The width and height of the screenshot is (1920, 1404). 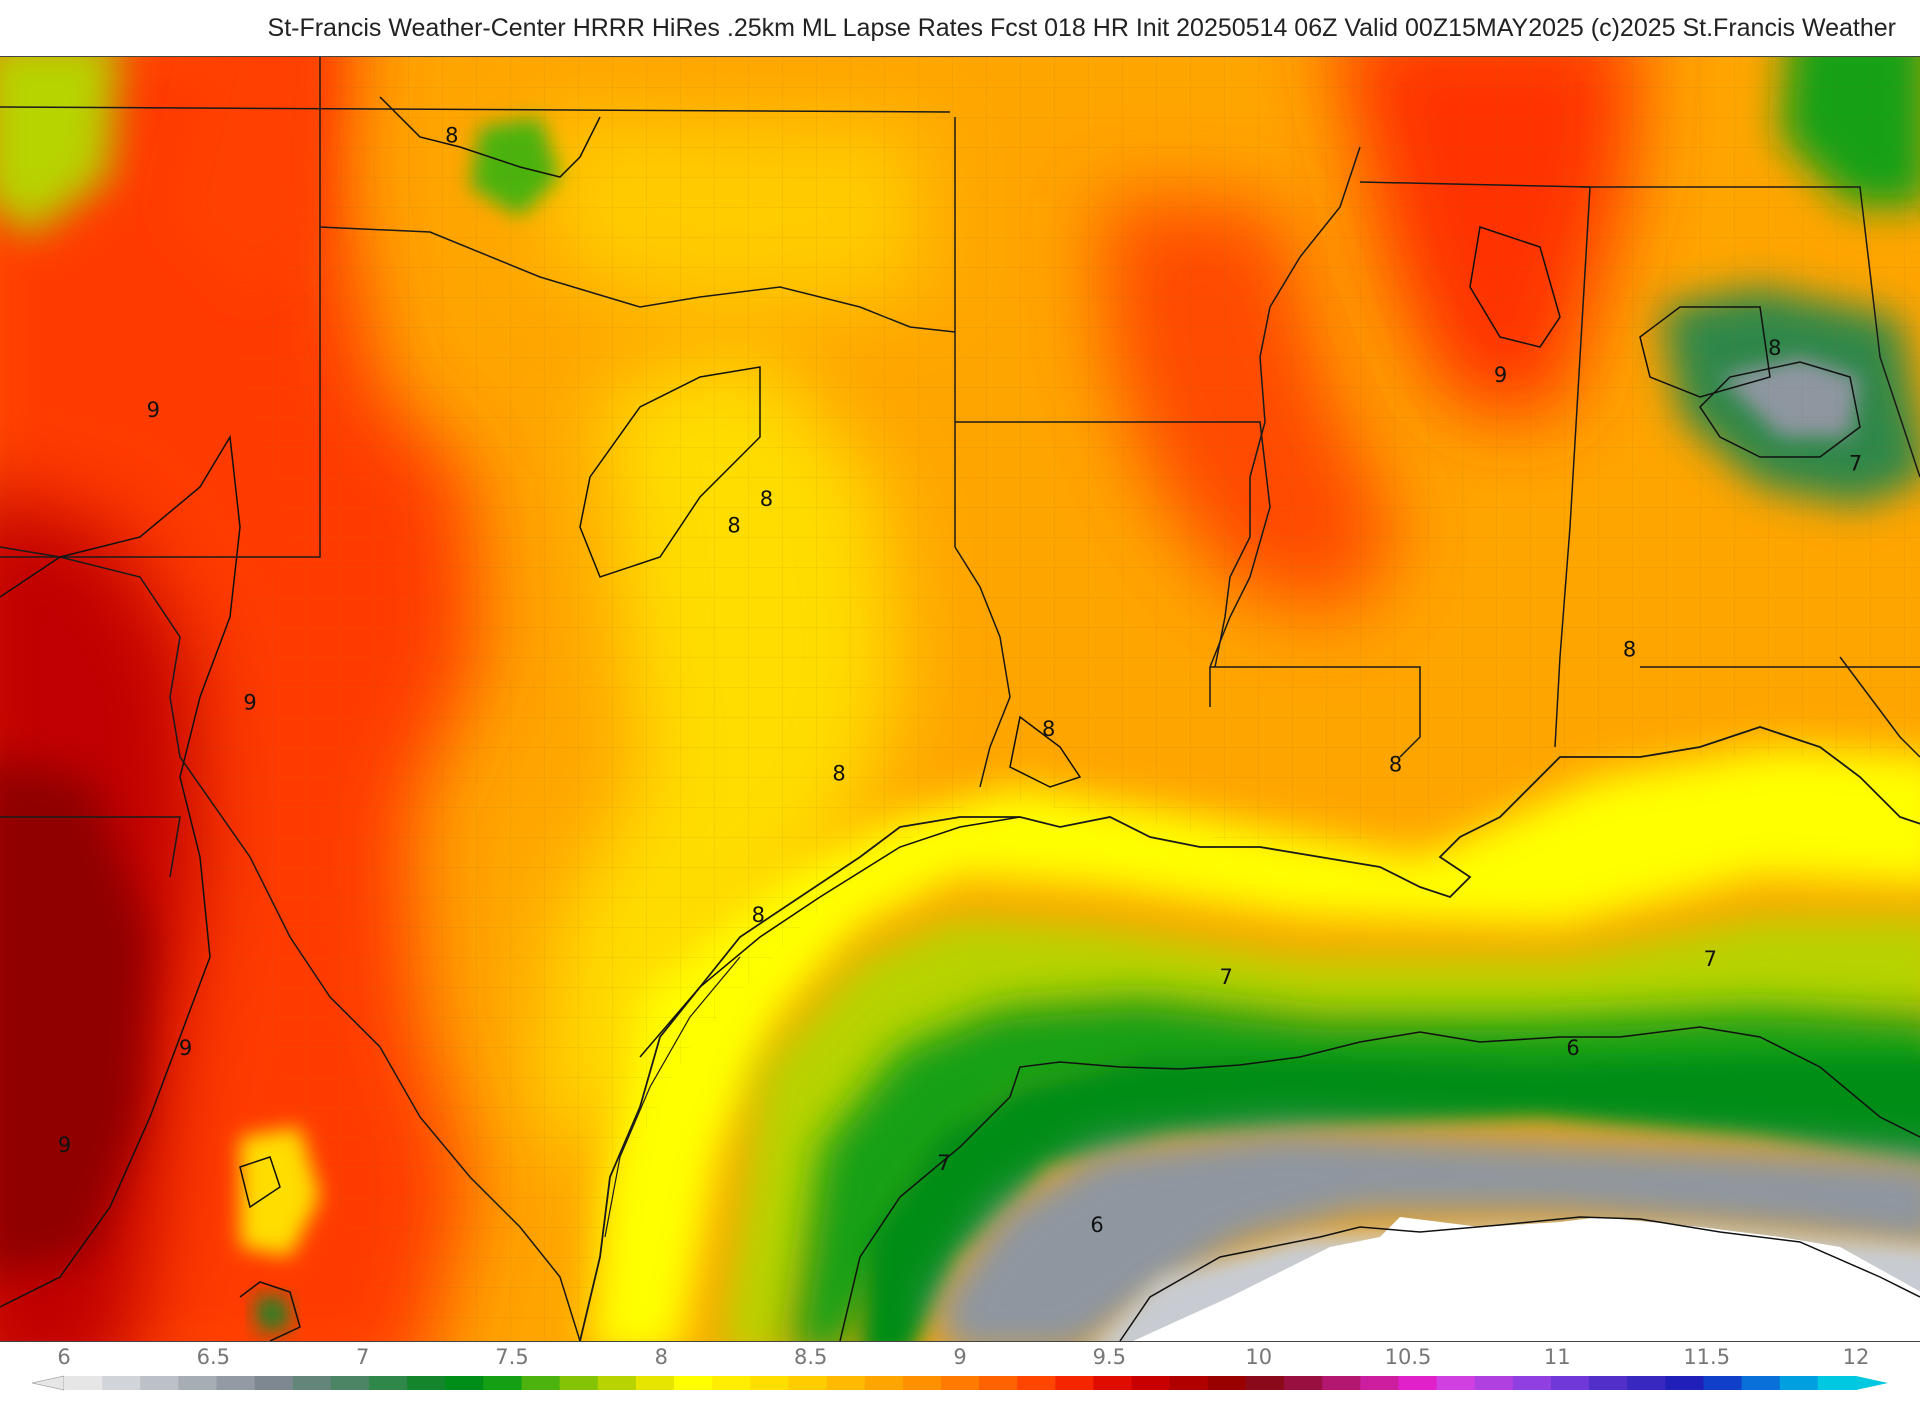 What do you see at coordinates (362, 1357) in the screenshot?
I see `colorbar-tick-label: 7` at bounding box center [362, 1357].